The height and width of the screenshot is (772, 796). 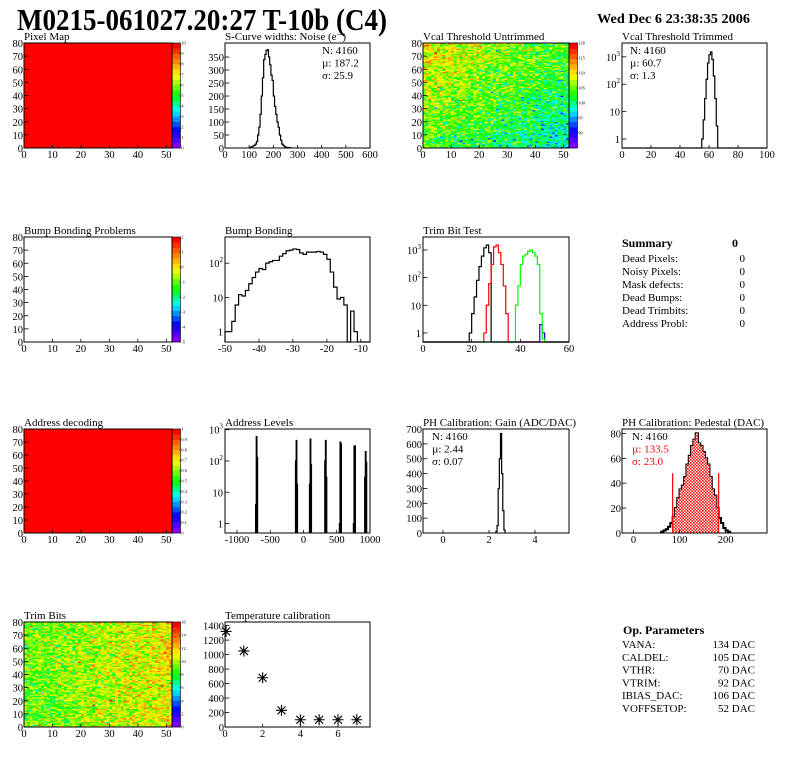 I want to click on y-tick-label: 40, so click(x=417, y=97).